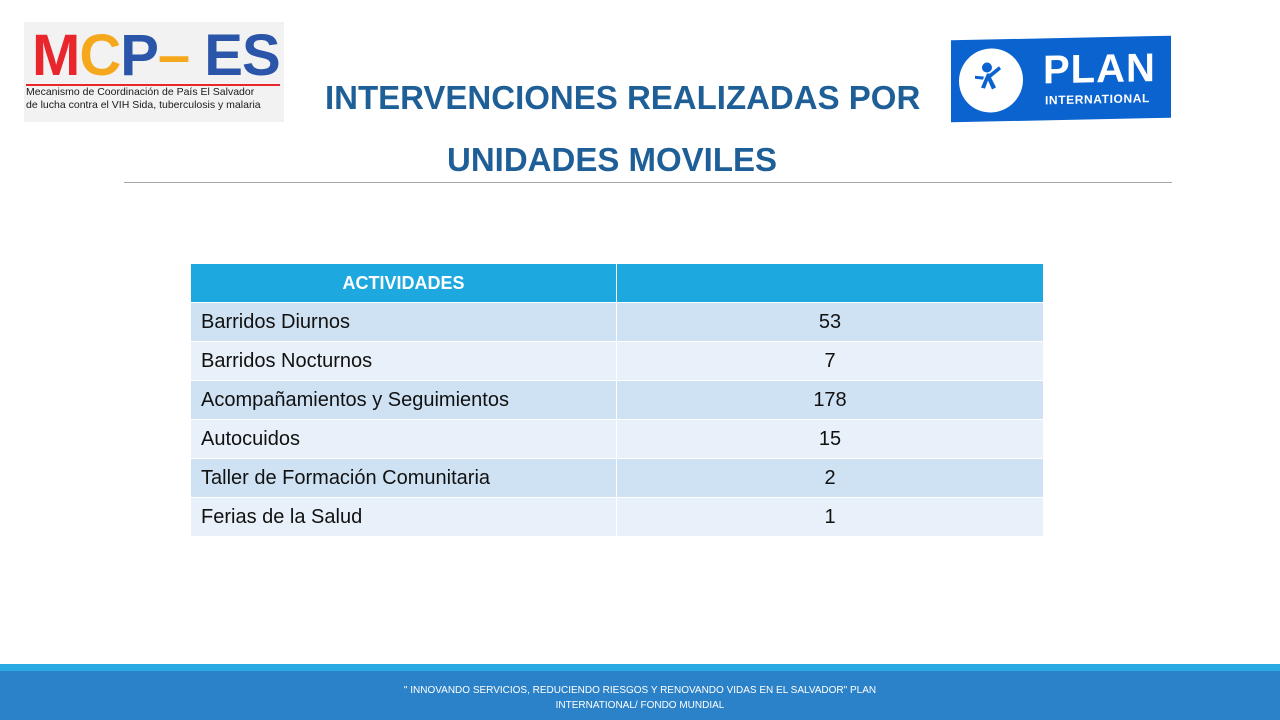  Describe the element at coordinates (648, 182) in the screenshot. I see `title-divider` at that location.